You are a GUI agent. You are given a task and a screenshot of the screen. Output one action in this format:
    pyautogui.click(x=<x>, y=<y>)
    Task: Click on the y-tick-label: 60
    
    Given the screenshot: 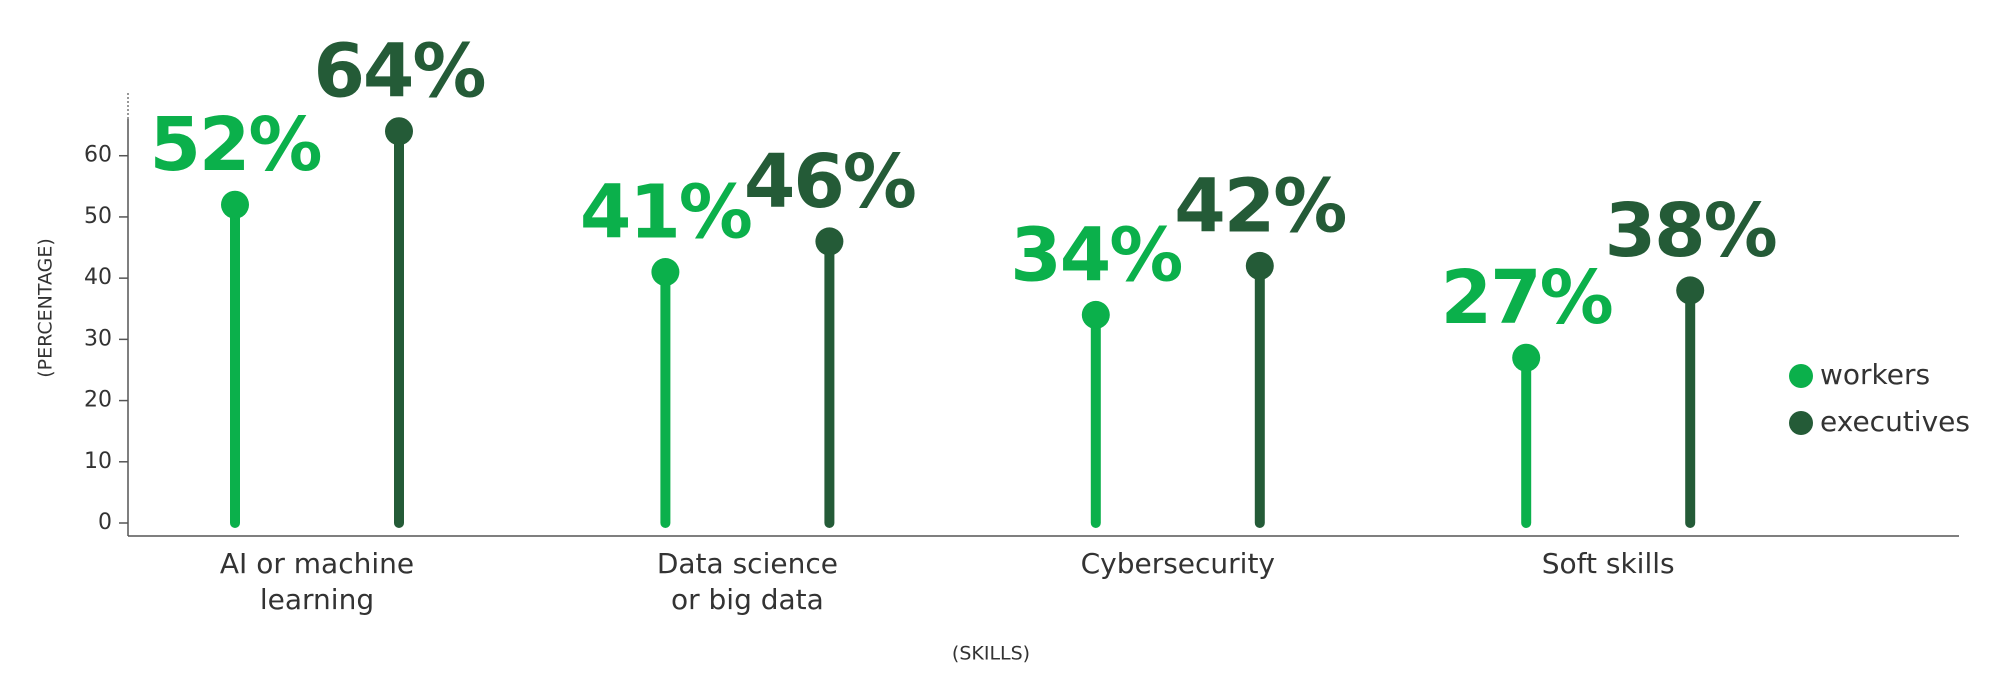 What is the action you would take?
    pyautogui.click(x=98, y=155)
    